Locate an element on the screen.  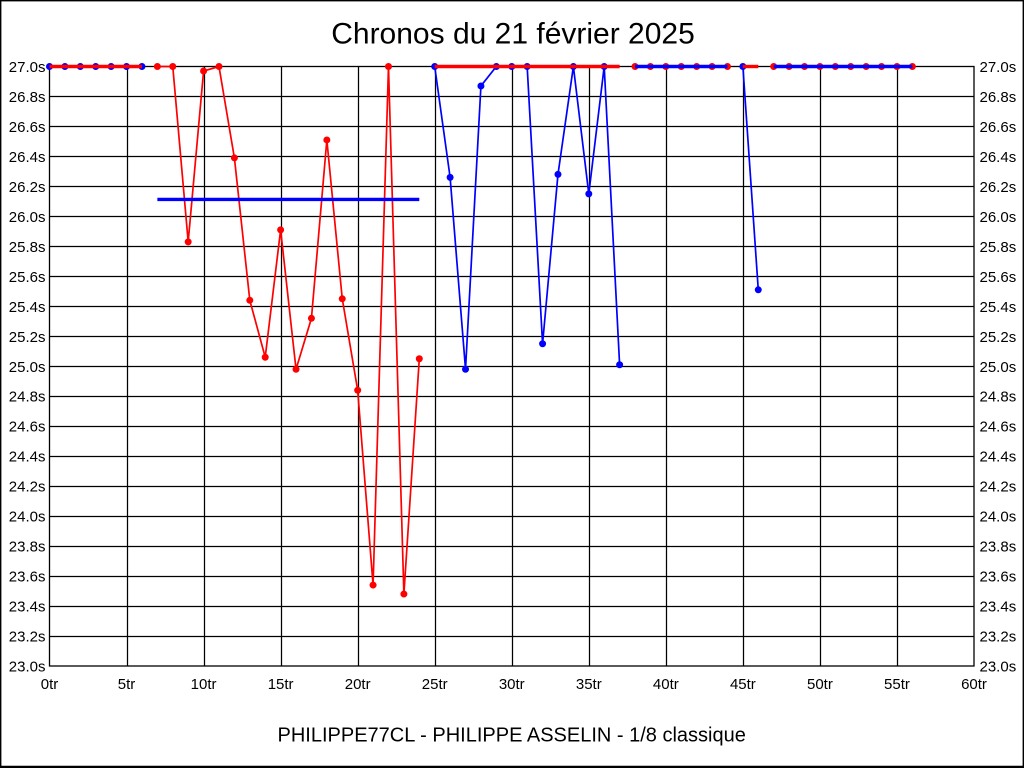
svg-text: 30tr is located at coordinates (512, 684).